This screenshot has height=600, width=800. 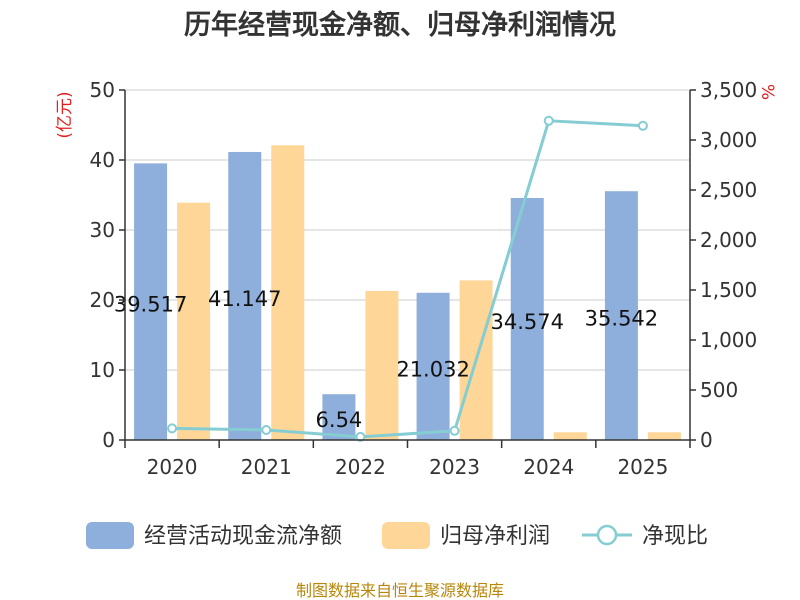 I want to click on y-tick-label: 40, so click(x=102, y=160).